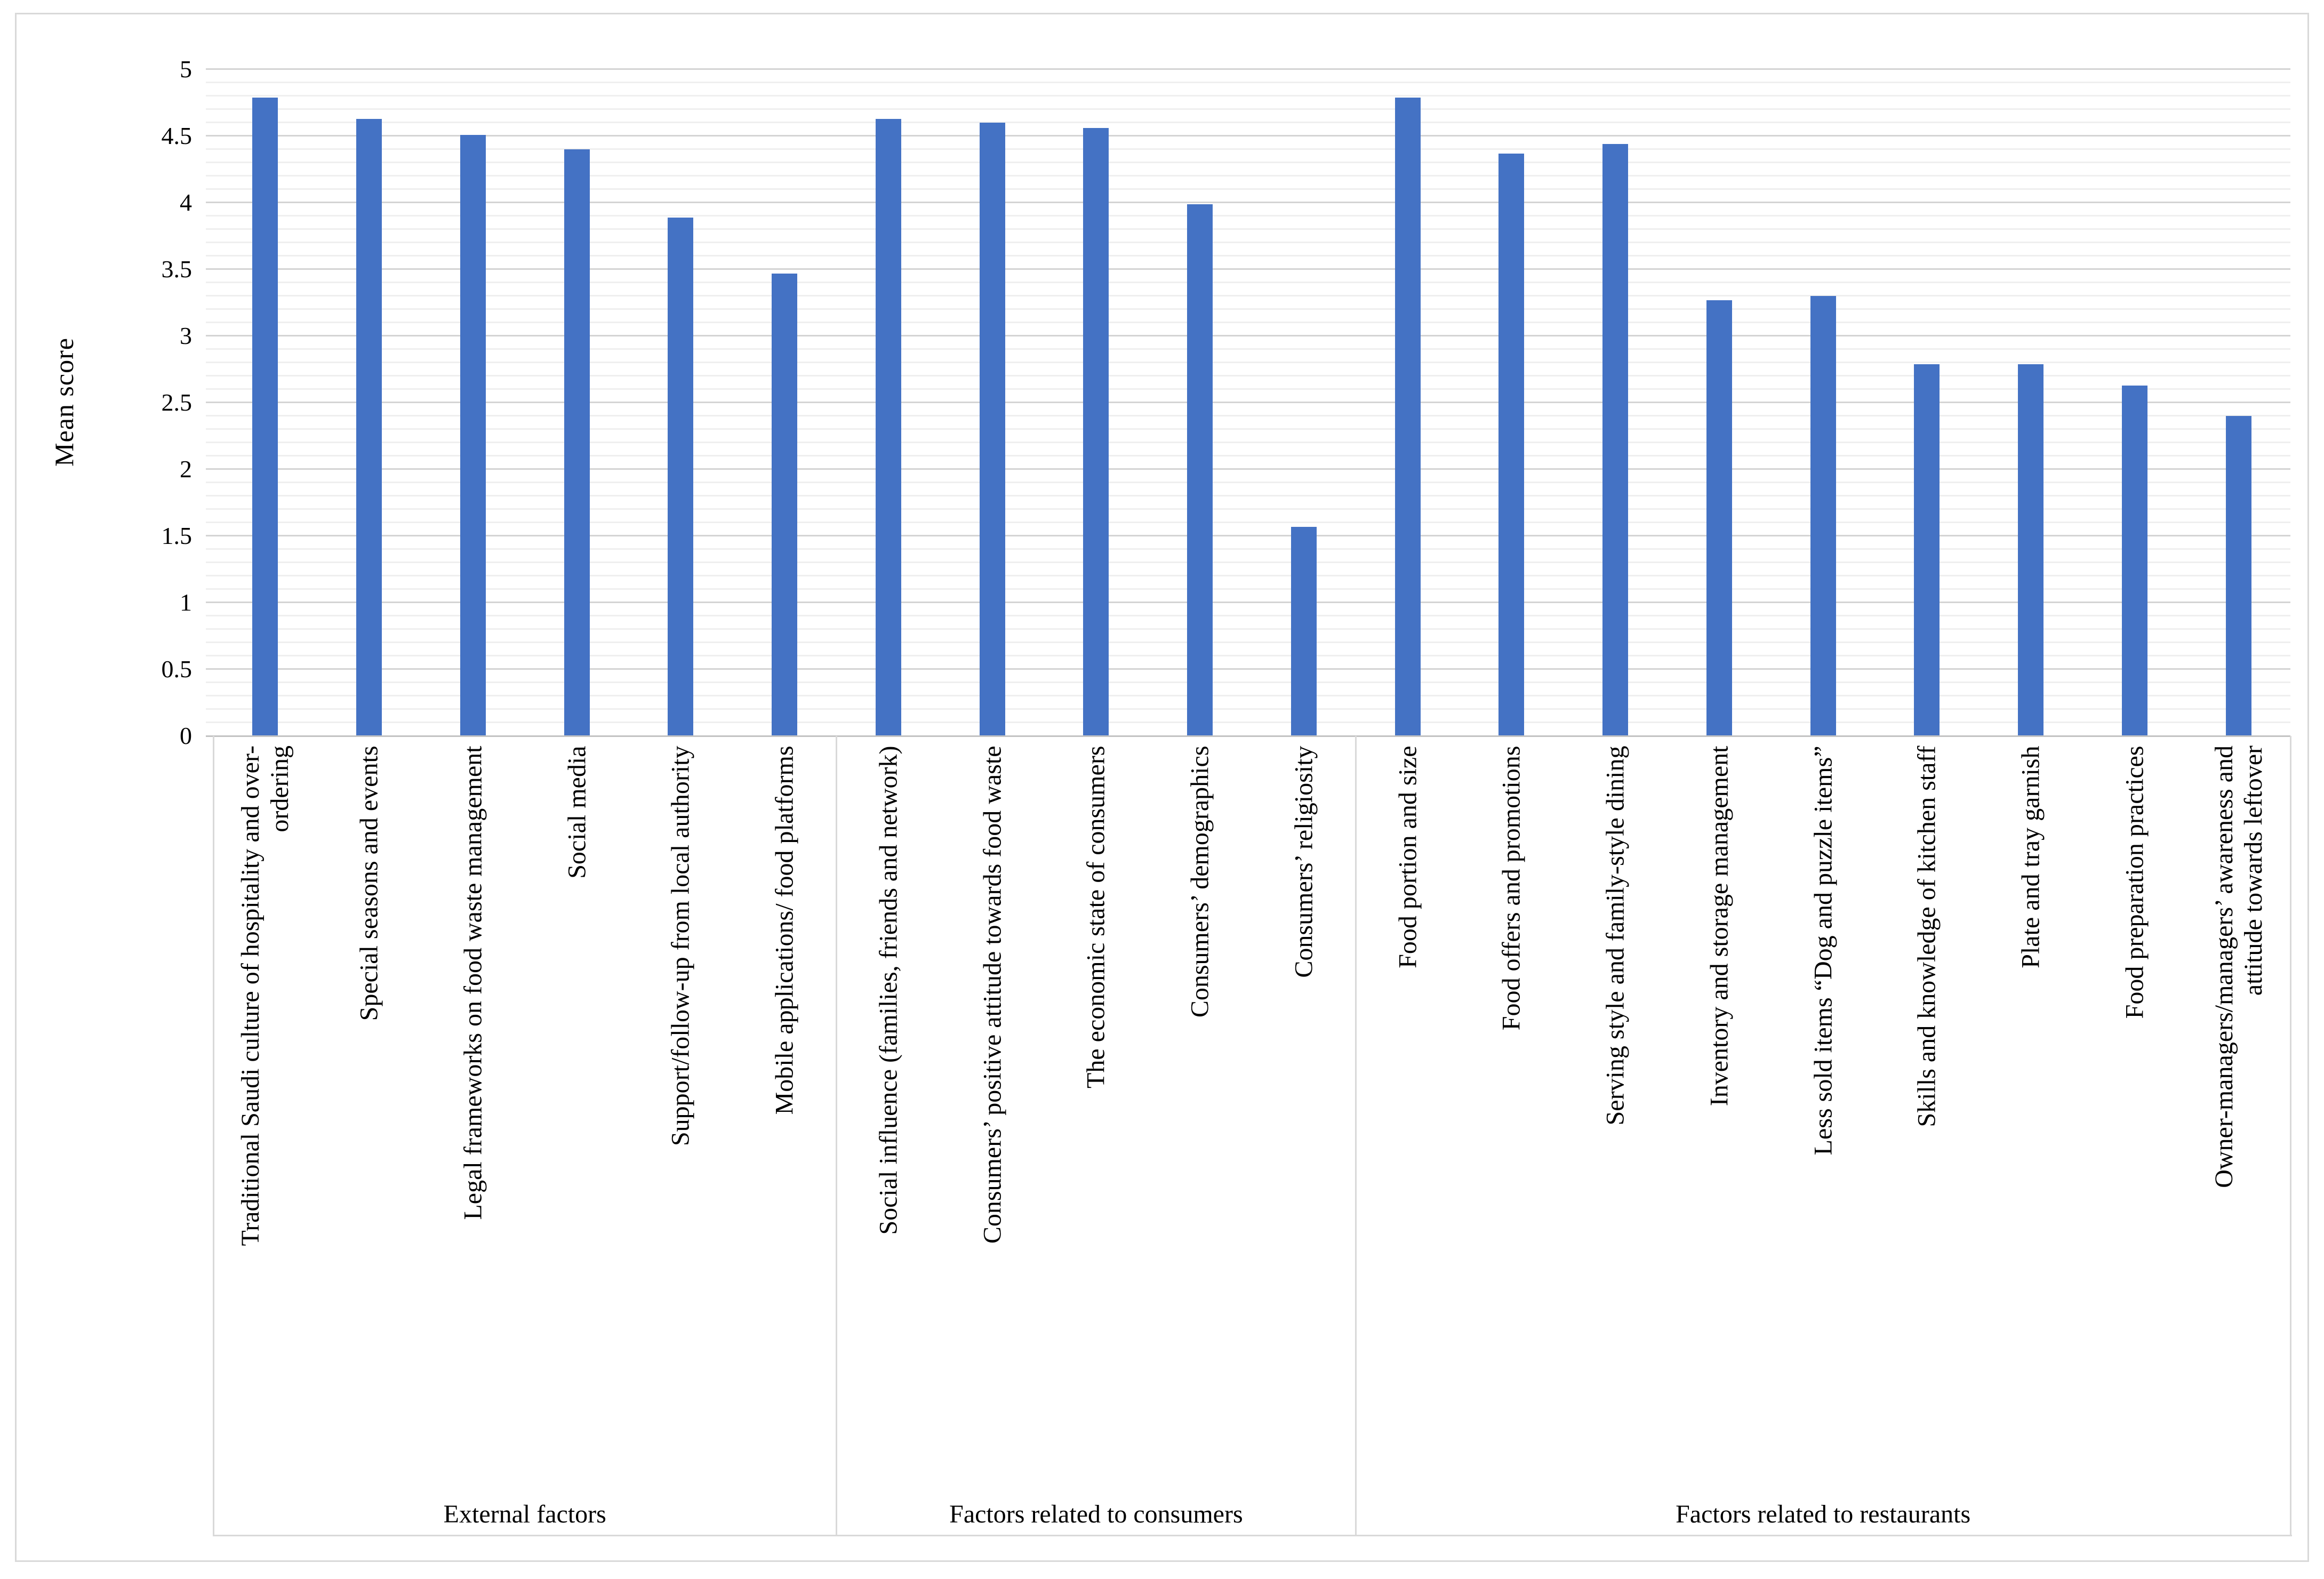 The height and width of the screenshot is (1579, 2324). Describe the element at coordinates (1823, 951) in the screenshot. I see `category-label: Less sold items “Dog and puzzle items”` at that location.